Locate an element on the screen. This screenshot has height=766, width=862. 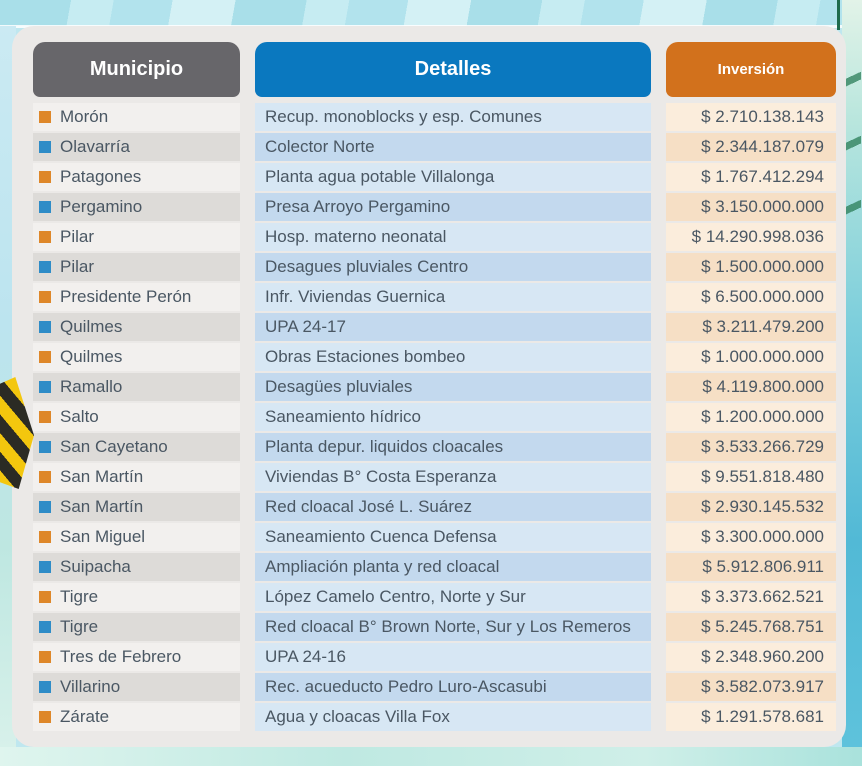
detalle-text: Viviendas B° Costa Esperanza is located at coordinates (453, 477).